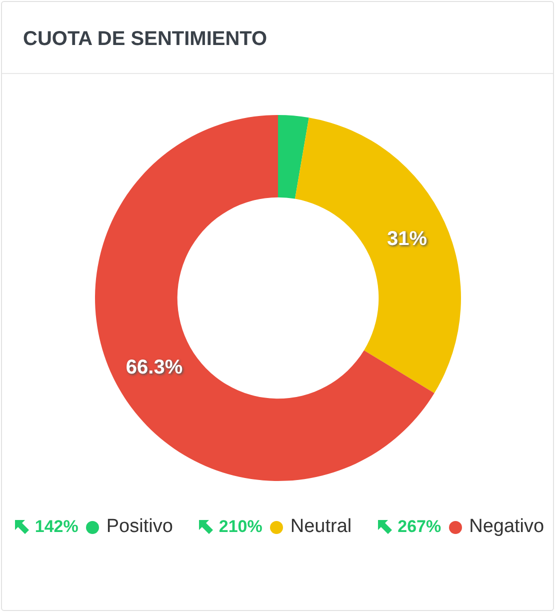 The image size is (557, 615). I want to click on data-label: 66.3%, so click(154, 367).